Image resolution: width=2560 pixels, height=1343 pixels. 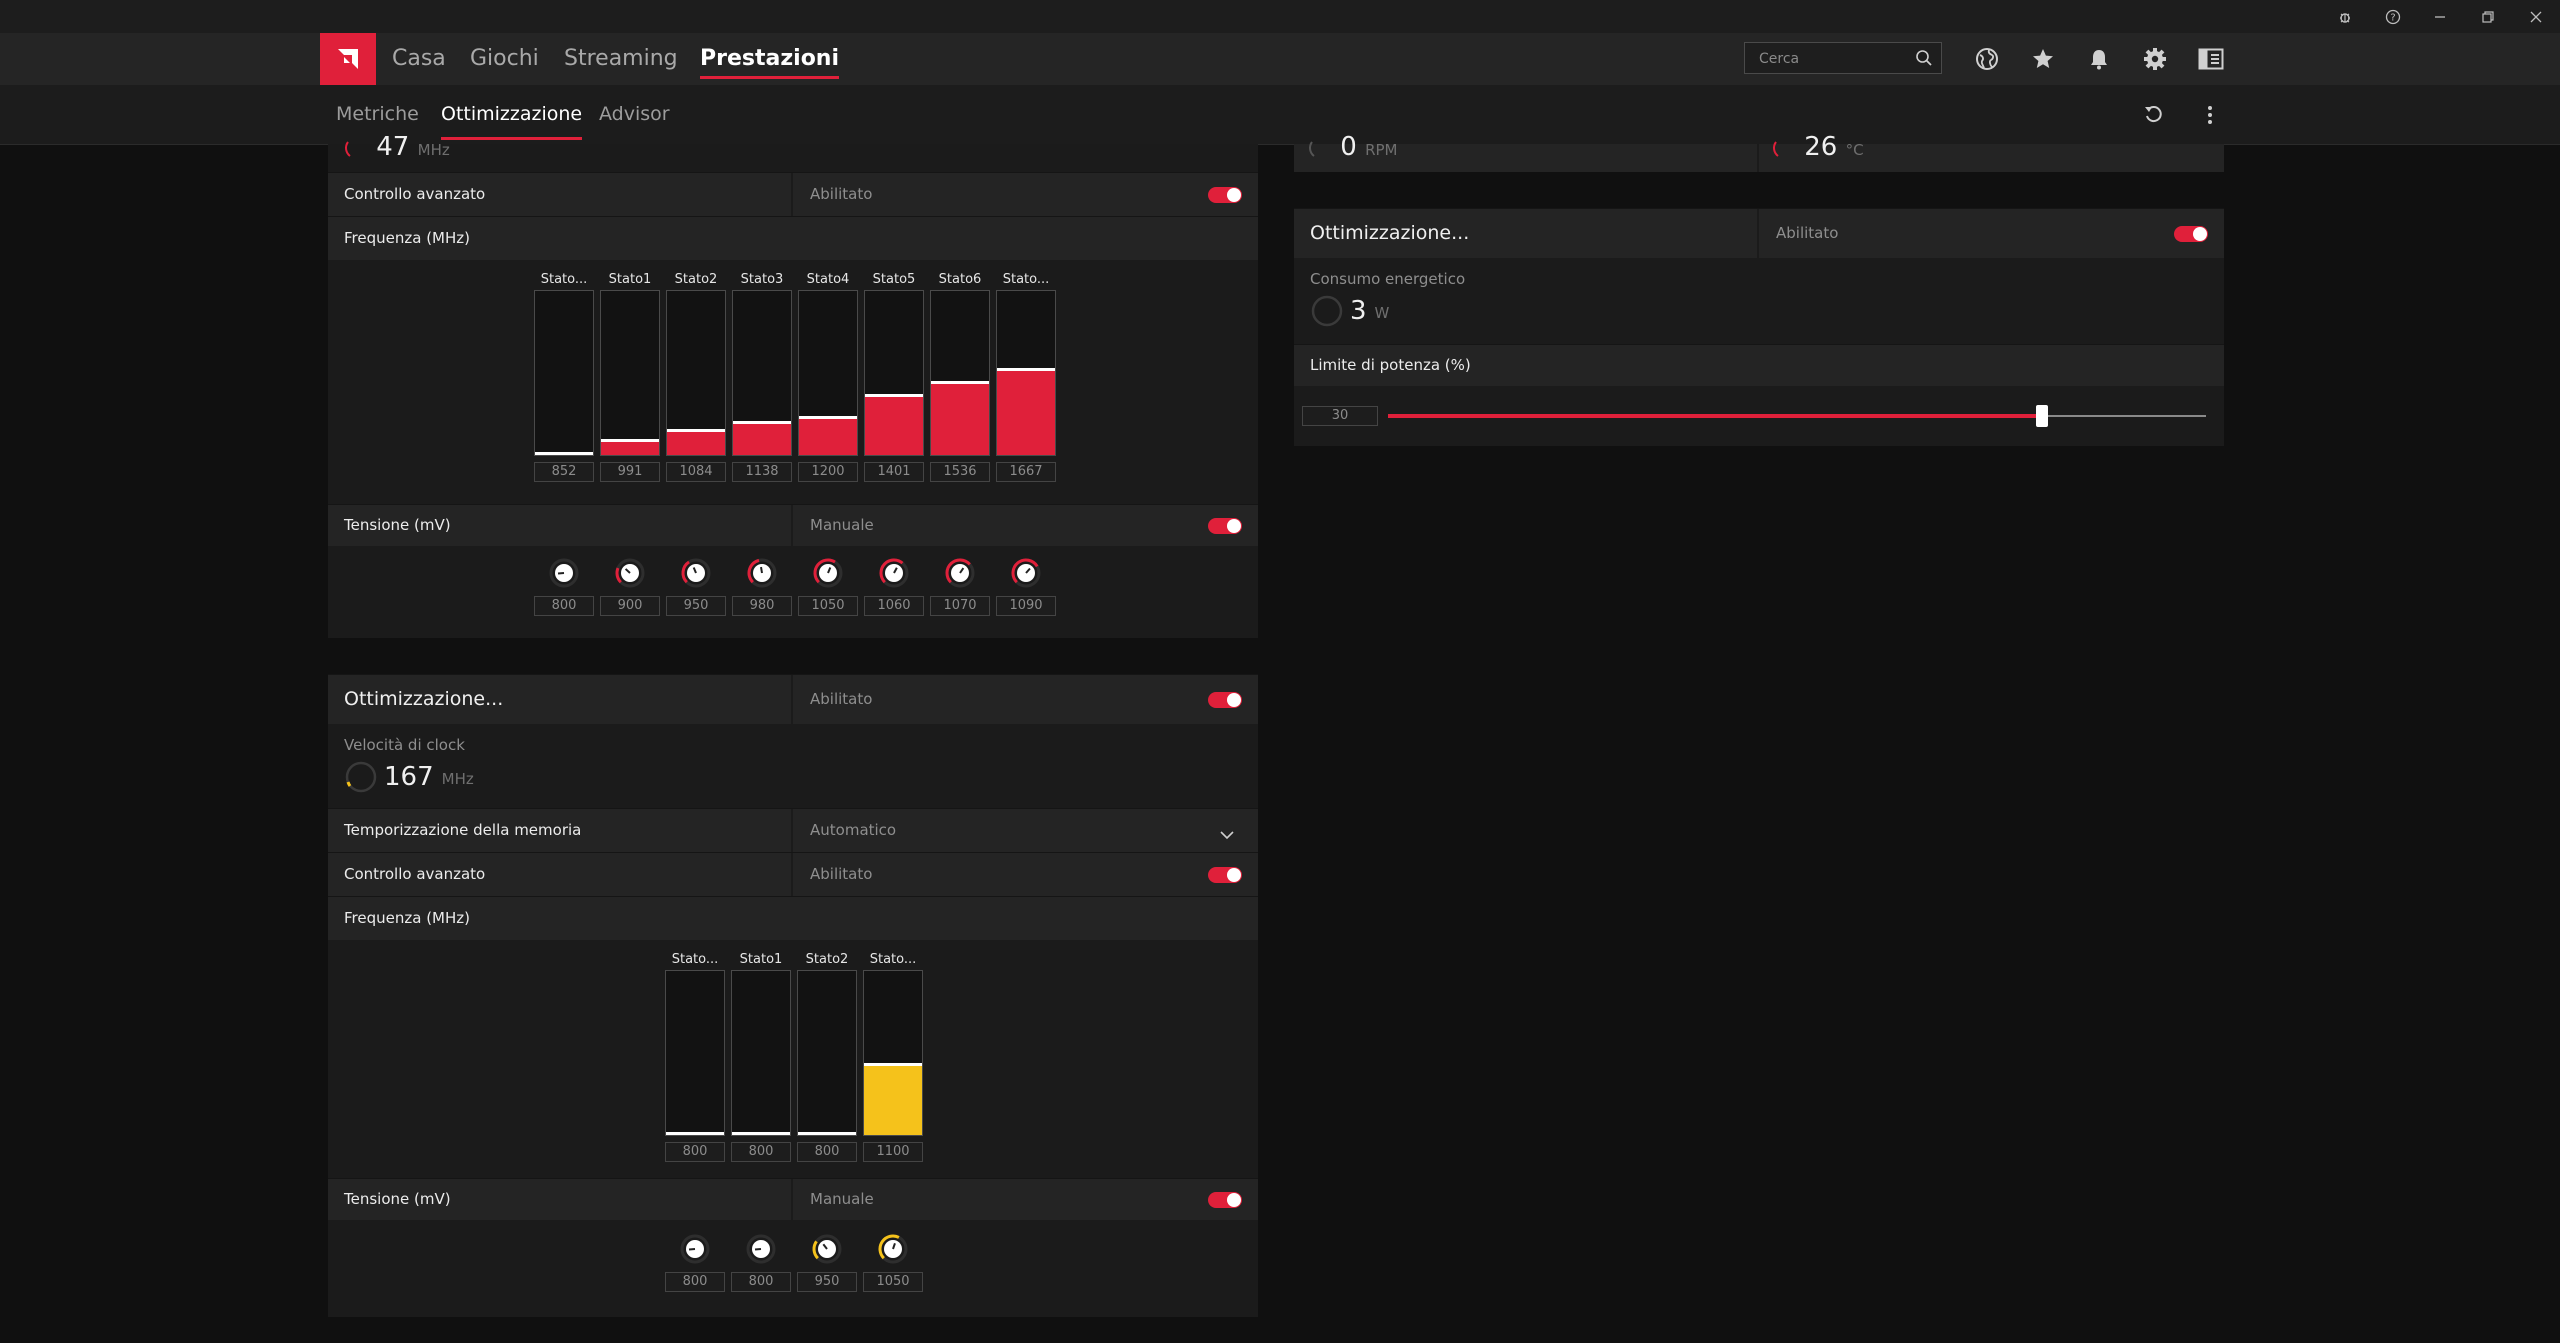 What do you see at coordinates (621, 58) in the screenshot?
I see `tab-streaming: Streaming` at bounding box center [621, 58].